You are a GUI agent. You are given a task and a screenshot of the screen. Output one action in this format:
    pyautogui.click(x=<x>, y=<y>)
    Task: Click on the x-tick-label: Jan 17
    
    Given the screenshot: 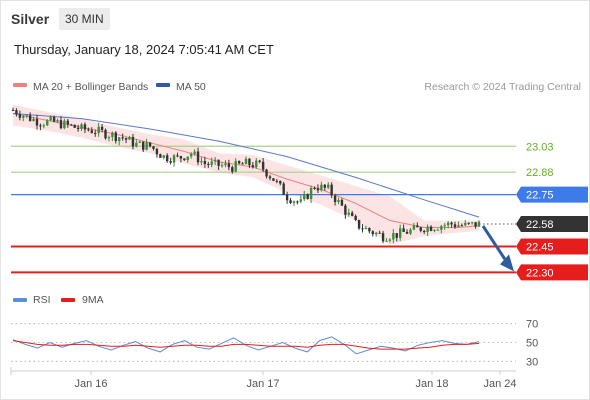 What is the action you would take?
    pyautogui.click(x=262, y=384)
    